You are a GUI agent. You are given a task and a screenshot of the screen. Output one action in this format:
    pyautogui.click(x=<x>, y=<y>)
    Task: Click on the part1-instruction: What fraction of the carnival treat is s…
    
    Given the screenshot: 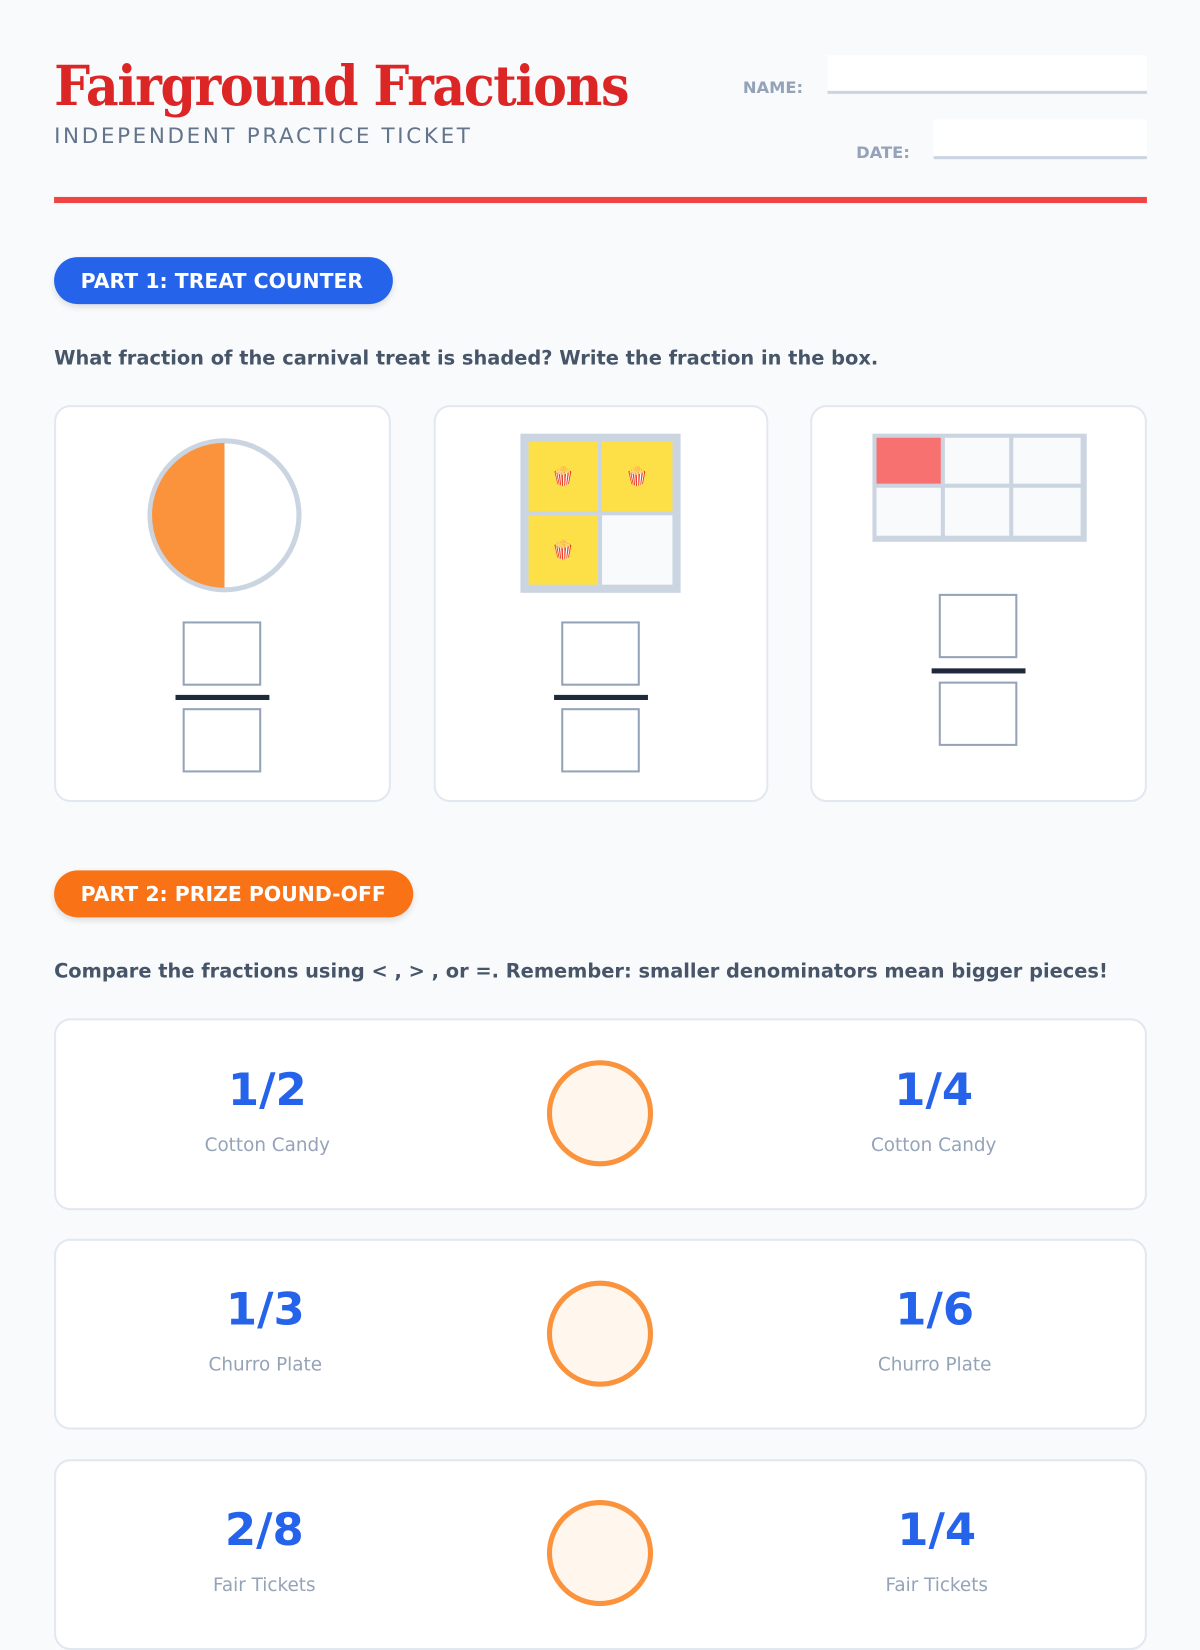 What is the action you would take?
    pyautogui.click(x=466, y=358)
    